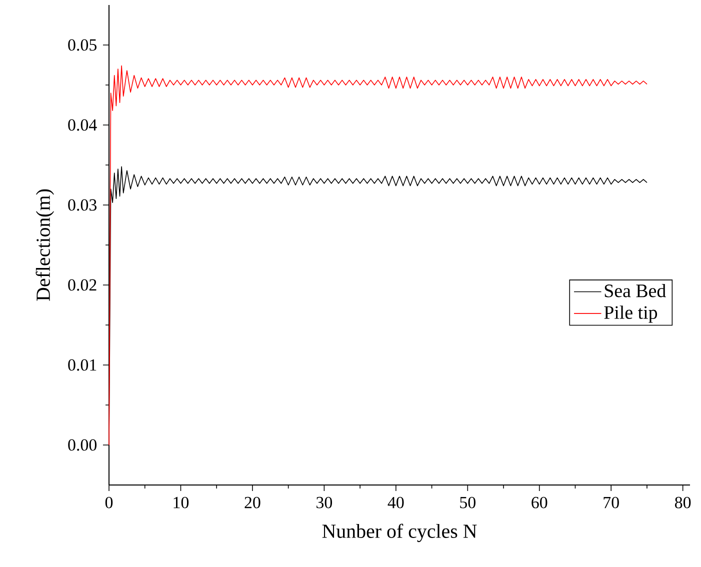  Describe the element at coordinates (82, 125) in the screenshot. I see `y-tick-label: 0.04` at that location.